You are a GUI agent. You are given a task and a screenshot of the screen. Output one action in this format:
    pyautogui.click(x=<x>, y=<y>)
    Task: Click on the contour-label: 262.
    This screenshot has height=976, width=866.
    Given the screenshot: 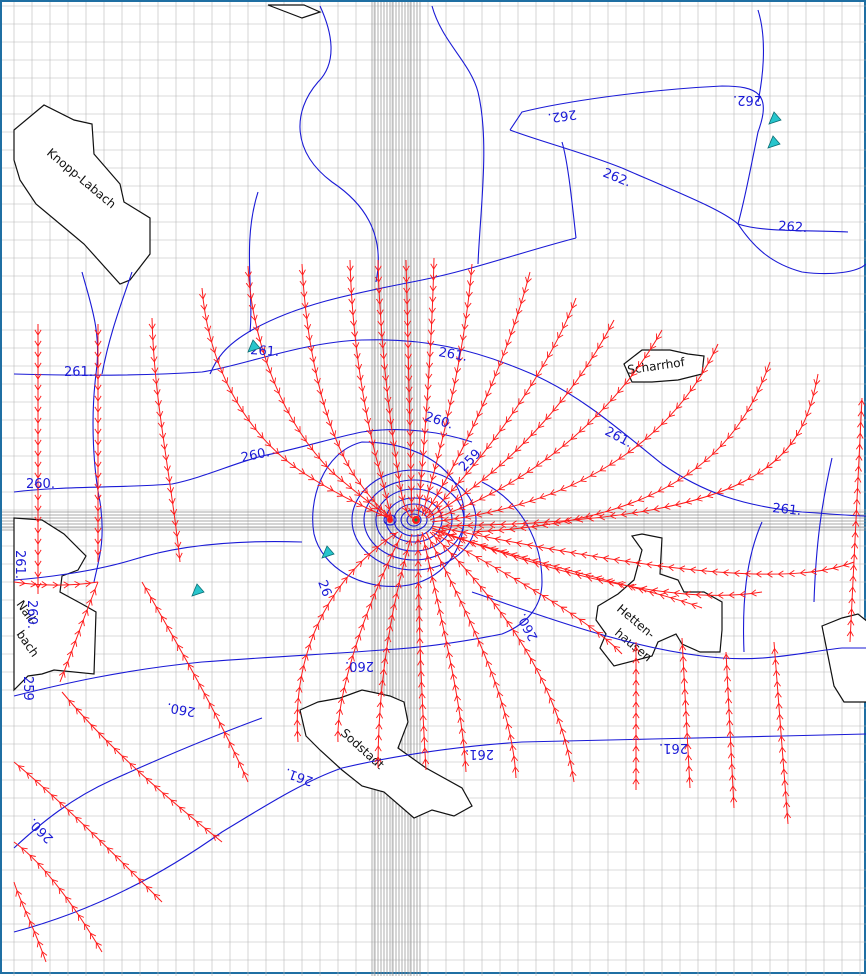 What is the action you would take?
    pyautogui.click(x=793, y=227)
    